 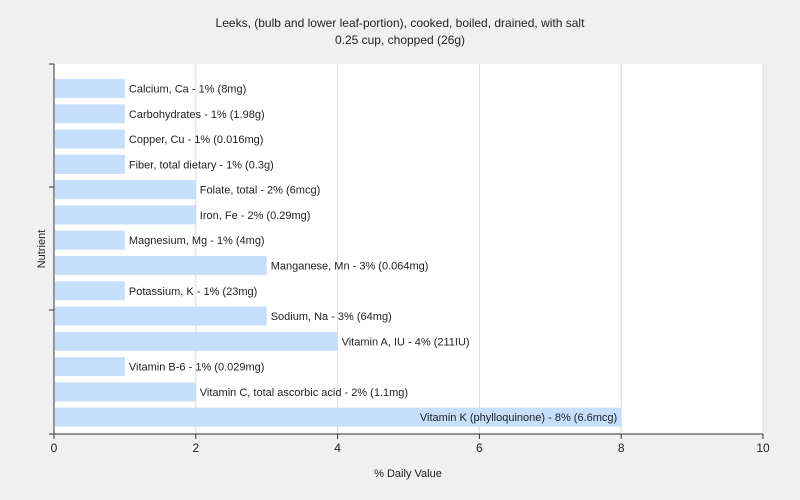 I want to click on bar-label: Carbohydrates - 1% (1.98g), so click(x=197, y=115).